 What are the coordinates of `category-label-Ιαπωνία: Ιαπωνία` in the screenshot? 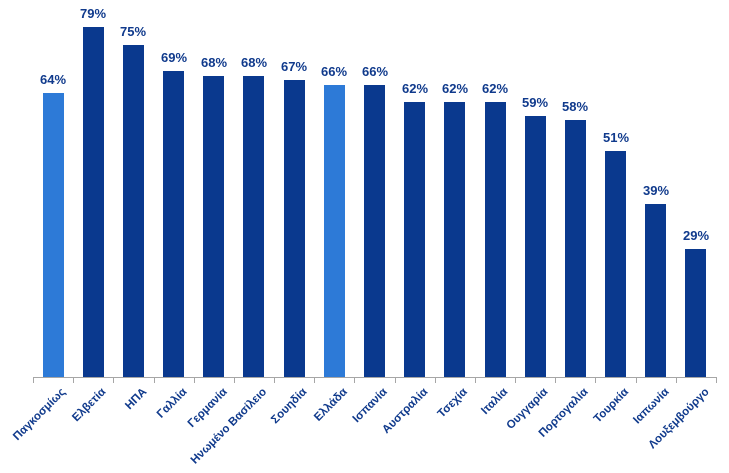 It's located at (651, 406).